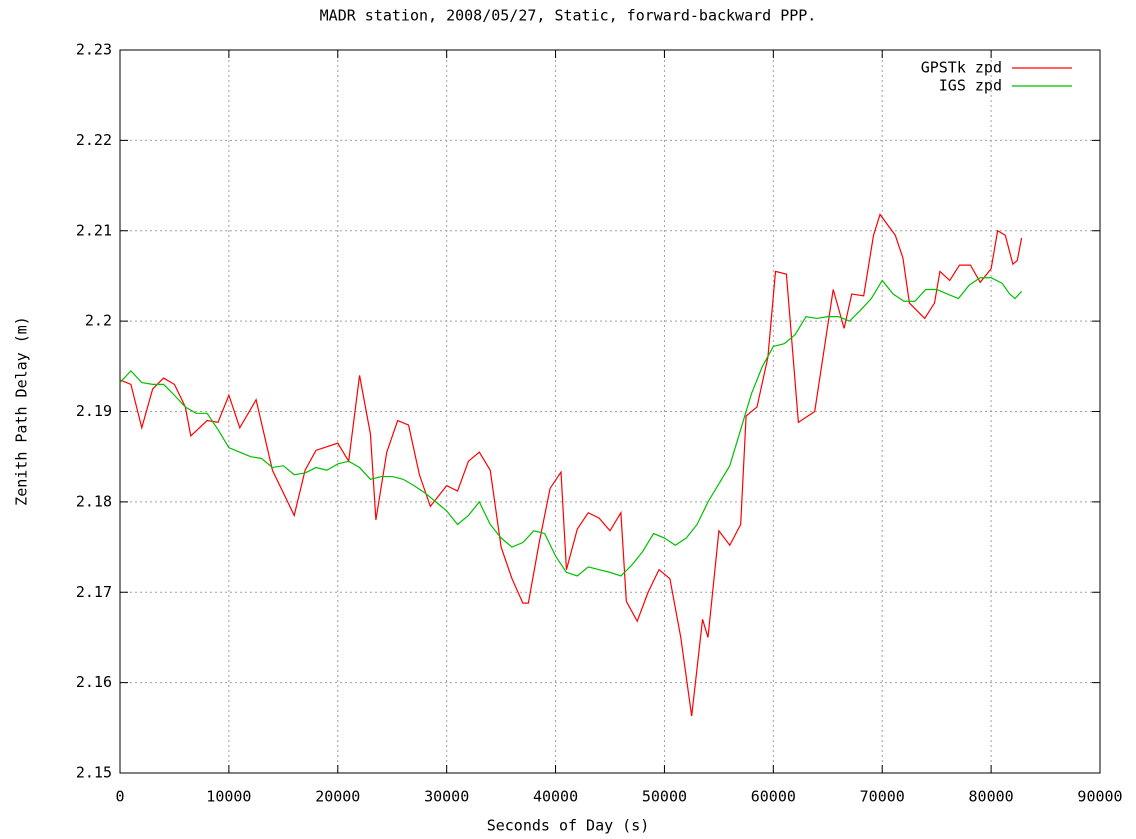 This screenshot has width=1136, height=839. I want to click on x-tick-label: 30000, so click(446, 797).